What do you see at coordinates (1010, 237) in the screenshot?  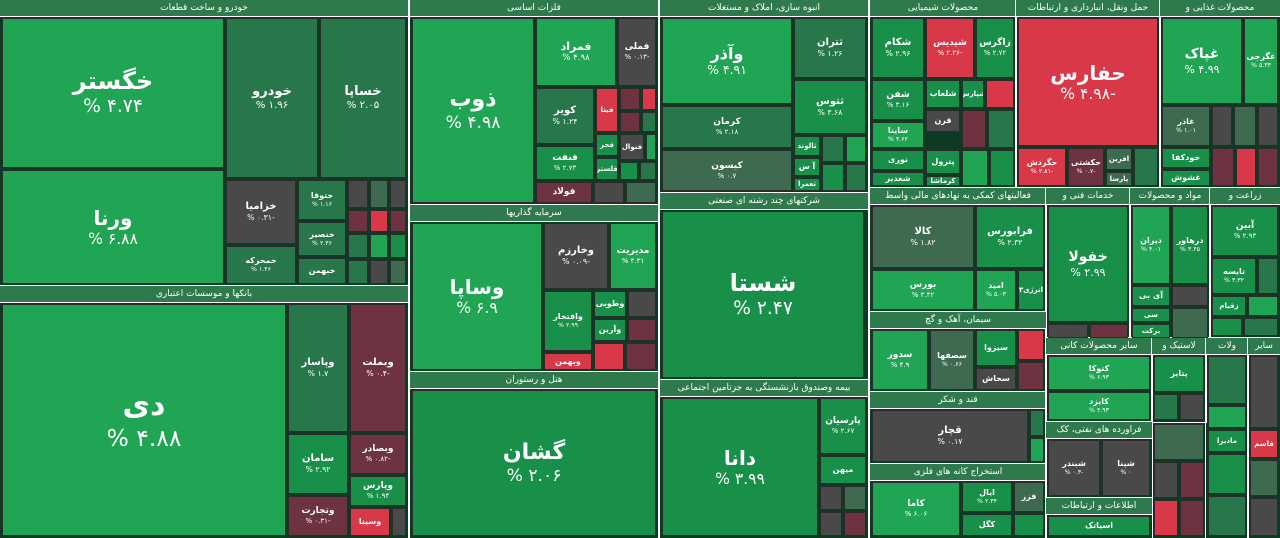 I see `stock-tile: فرابورس ۲.۳۲ %` at bounding box center [1010, 237].